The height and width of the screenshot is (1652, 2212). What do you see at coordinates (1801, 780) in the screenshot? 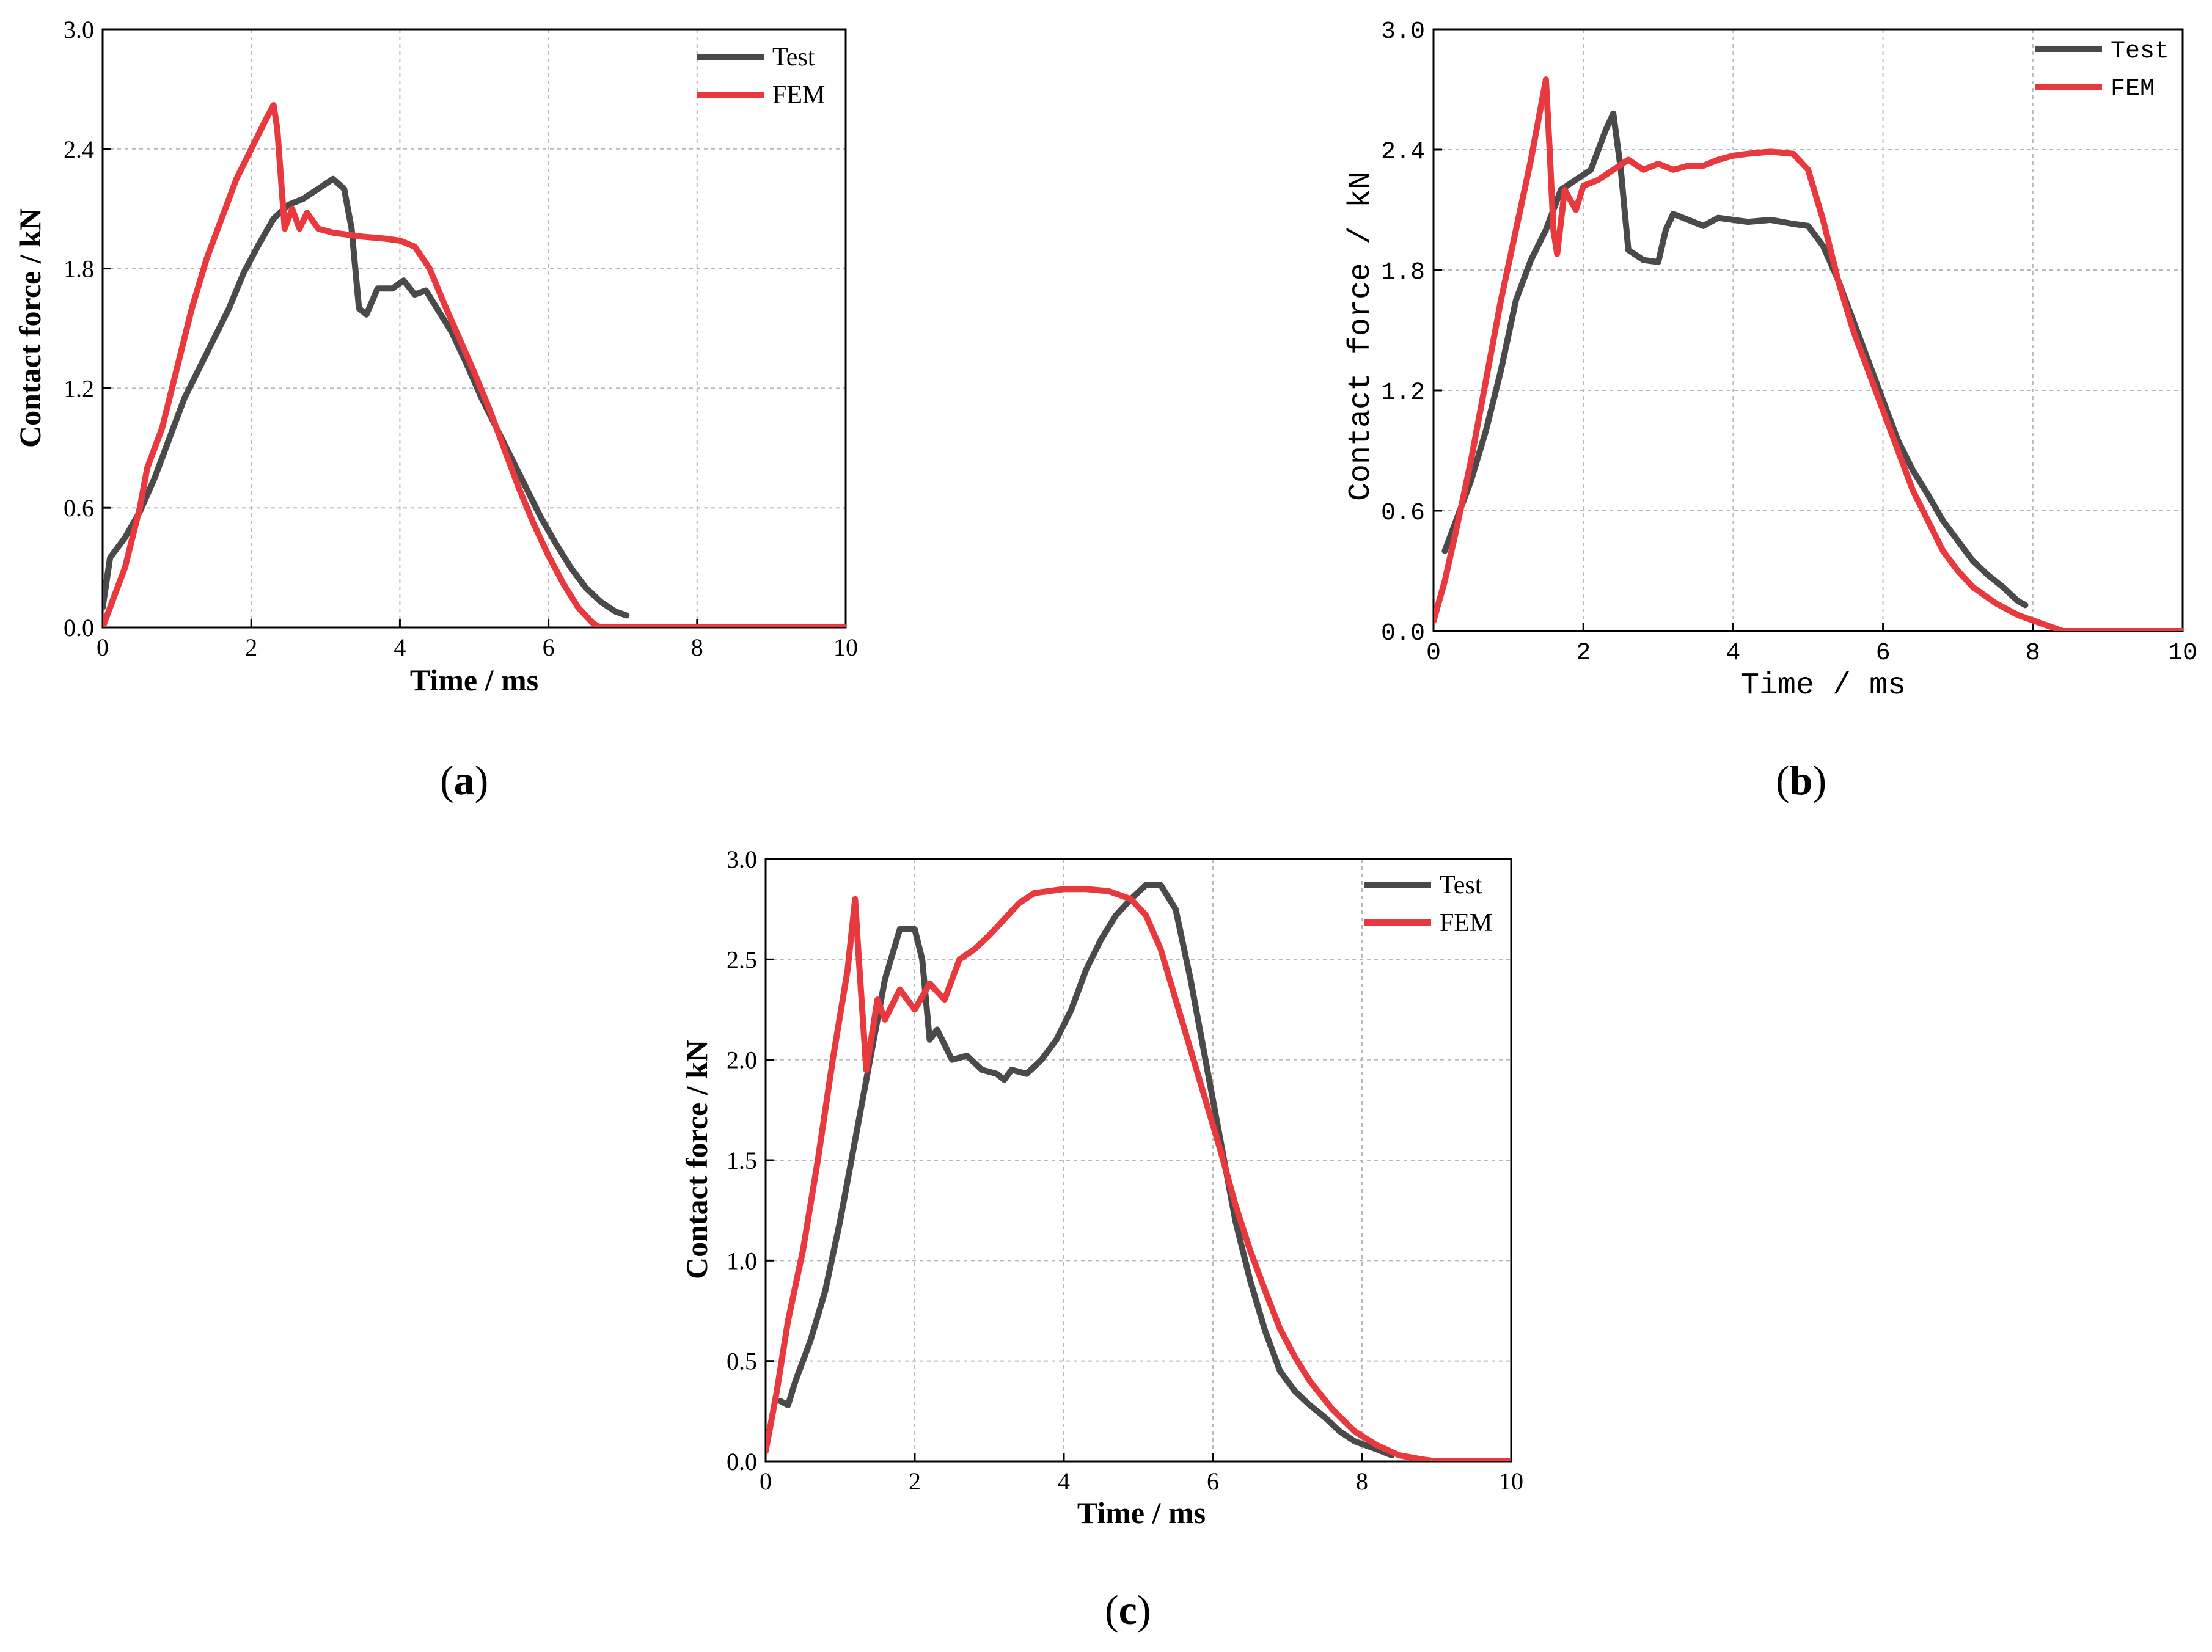
I see `panel-caption: (b)` at bounding box center [1801, 780].